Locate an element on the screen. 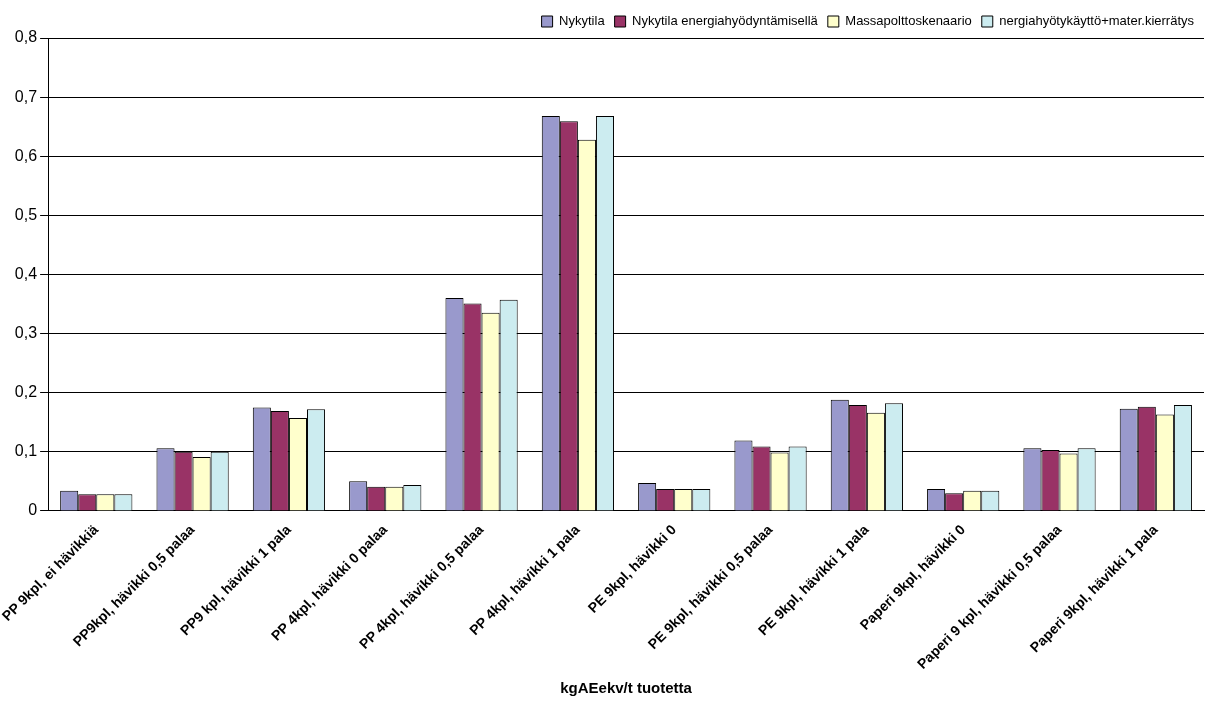  y-tick-label: 0,4 is located at coordinates (26, 273).